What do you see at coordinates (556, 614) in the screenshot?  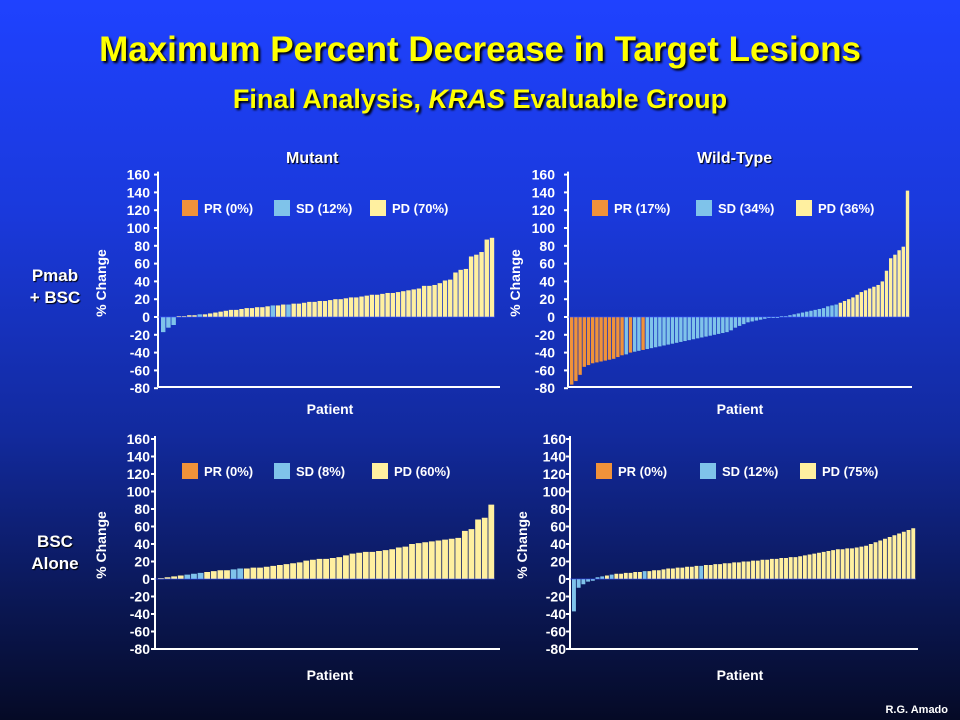 I see `y-tick-label: -40` at bounding box center [556, 614].